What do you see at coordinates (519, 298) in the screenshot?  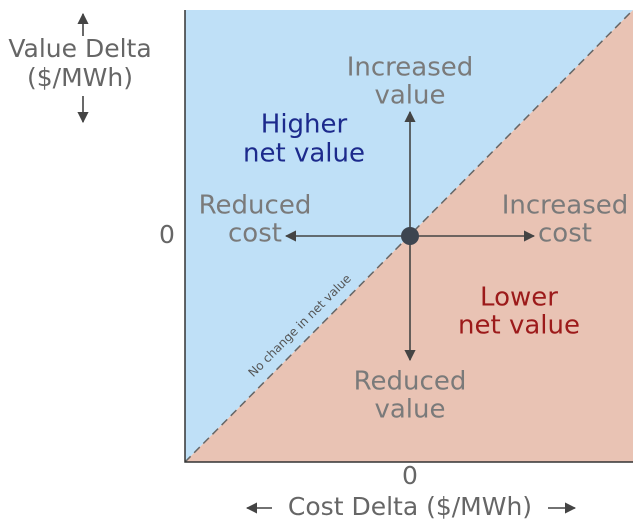 I see `region-label: Lower` at bounding box center [519, 298].